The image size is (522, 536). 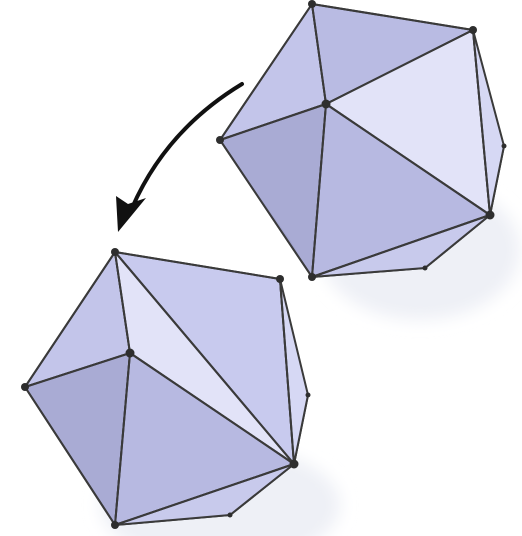 I want to click on transition-arrow, so click(x=180, y=157).